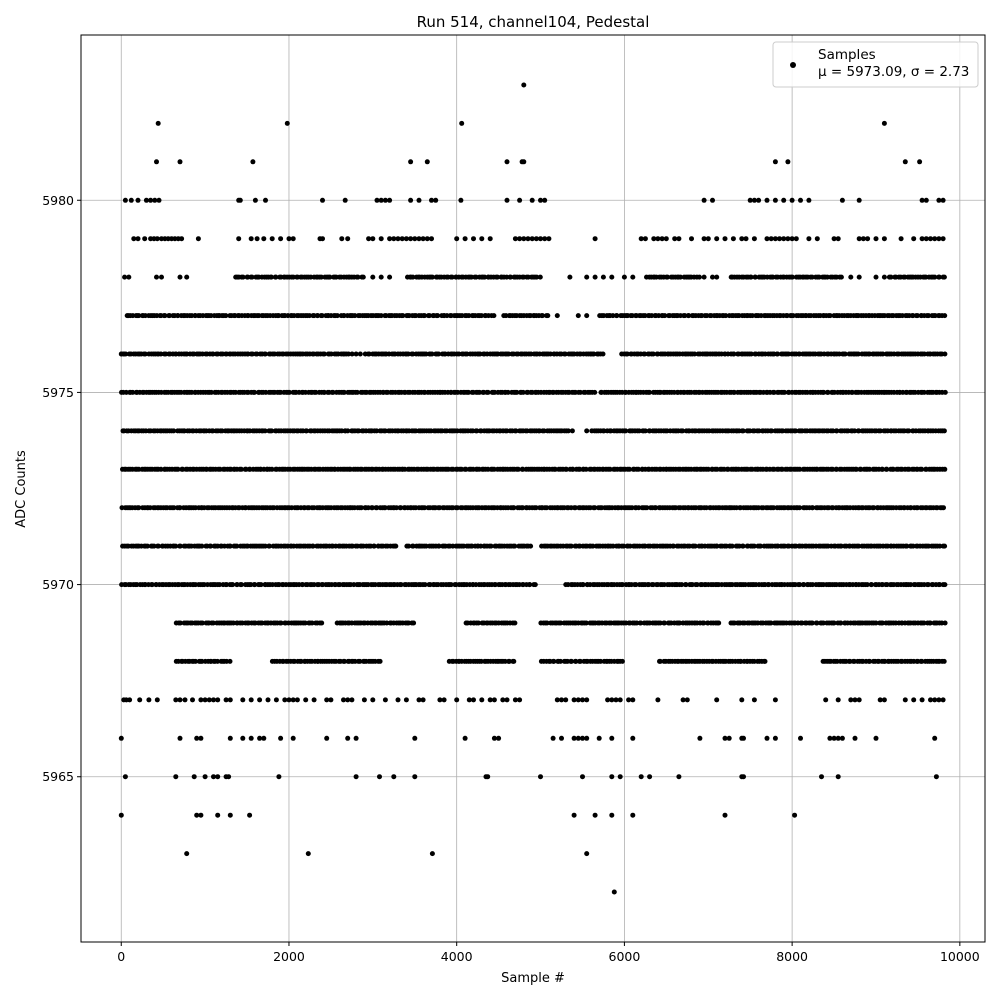  What do you see at coordinates (625, 956) in the screenshot?
I see `x-tick-label: 6000` at bounding box center [625, 956].